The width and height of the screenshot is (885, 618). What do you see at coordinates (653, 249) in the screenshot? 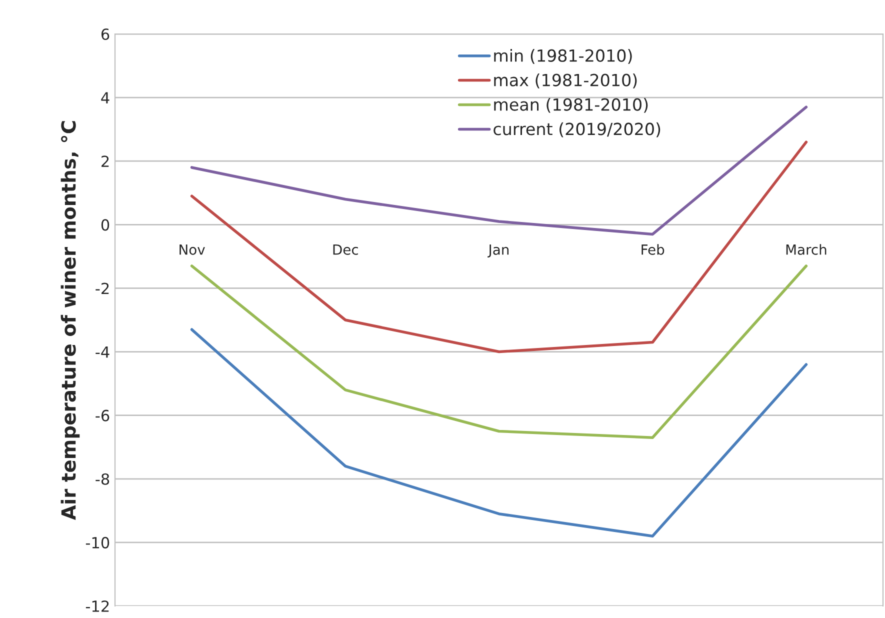
I see `x-tick-label: Feb` at bounding box center [653, 249].